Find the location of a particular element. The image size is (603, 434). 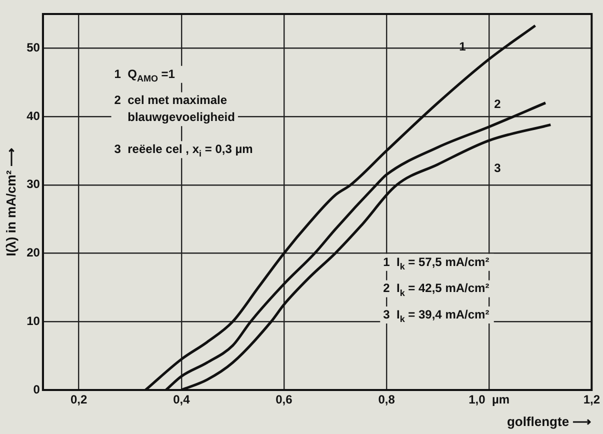

annotation: 2 cel met maximale is located at coordinates (171, 100).